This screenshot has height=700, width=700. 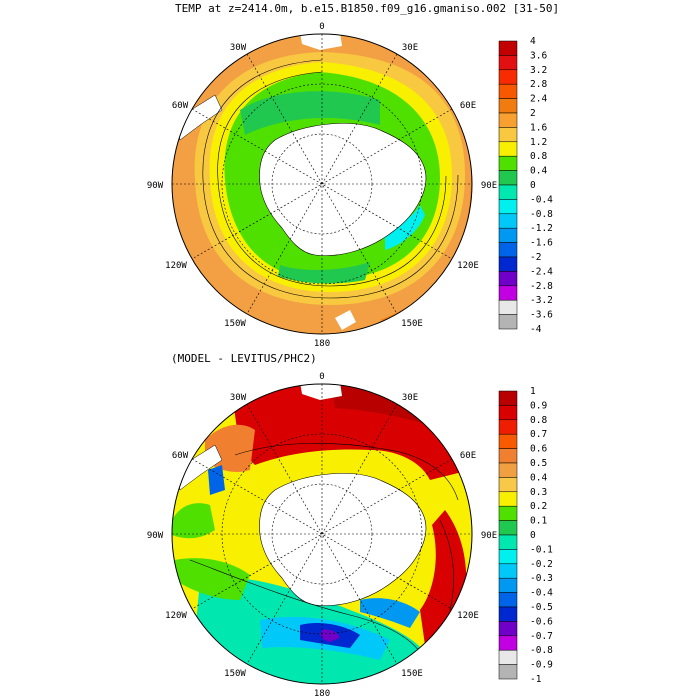 I want to click on bottom-lon-label-90e: 90E, so click(x=489, y=536).